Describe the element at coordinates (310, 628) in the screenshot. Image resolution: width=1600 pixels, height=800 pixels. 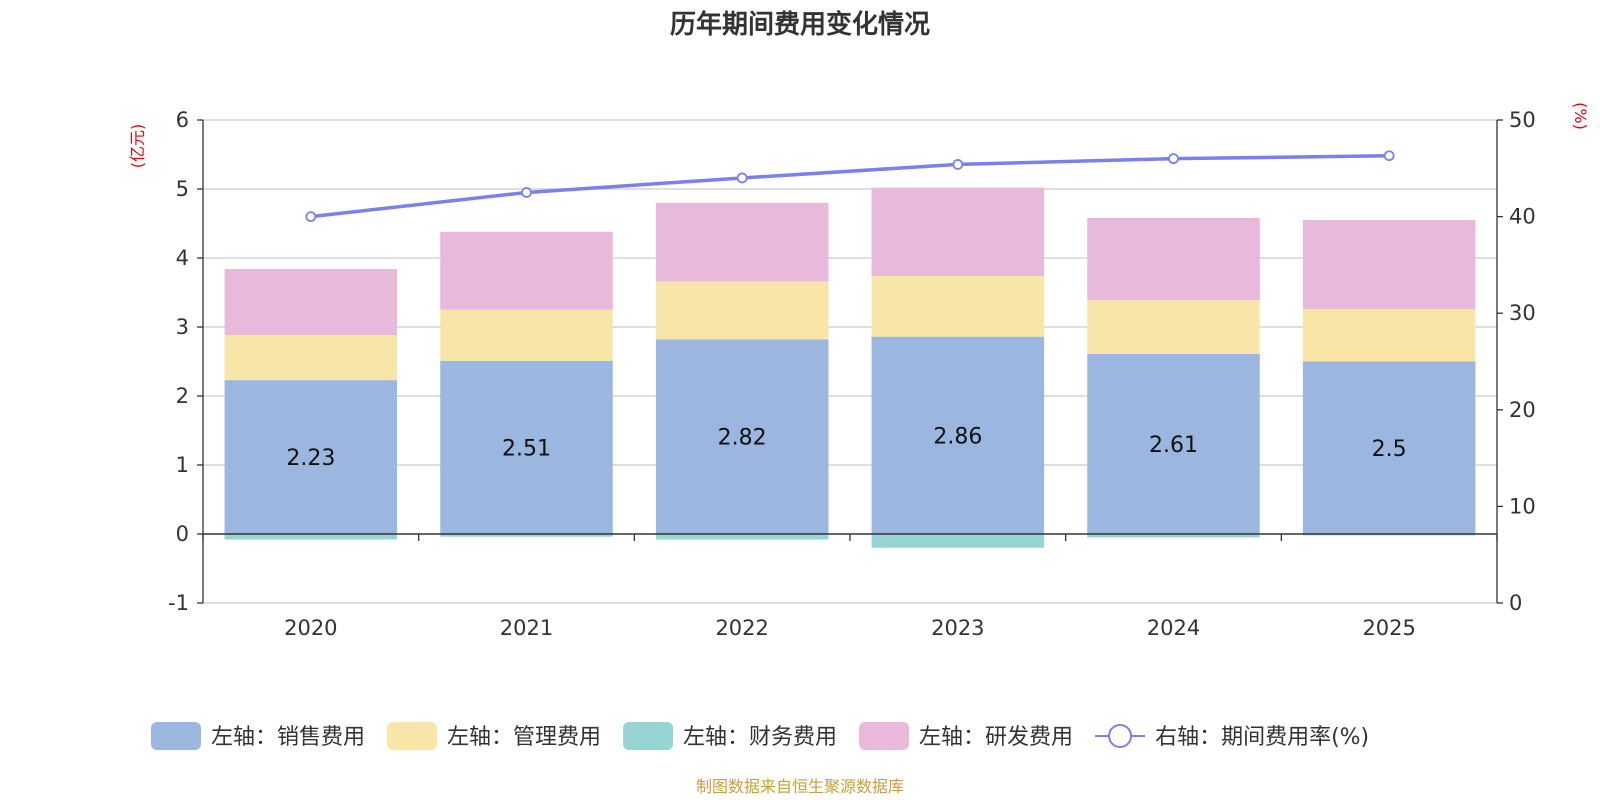
I see `category-label: 2020` at that location.